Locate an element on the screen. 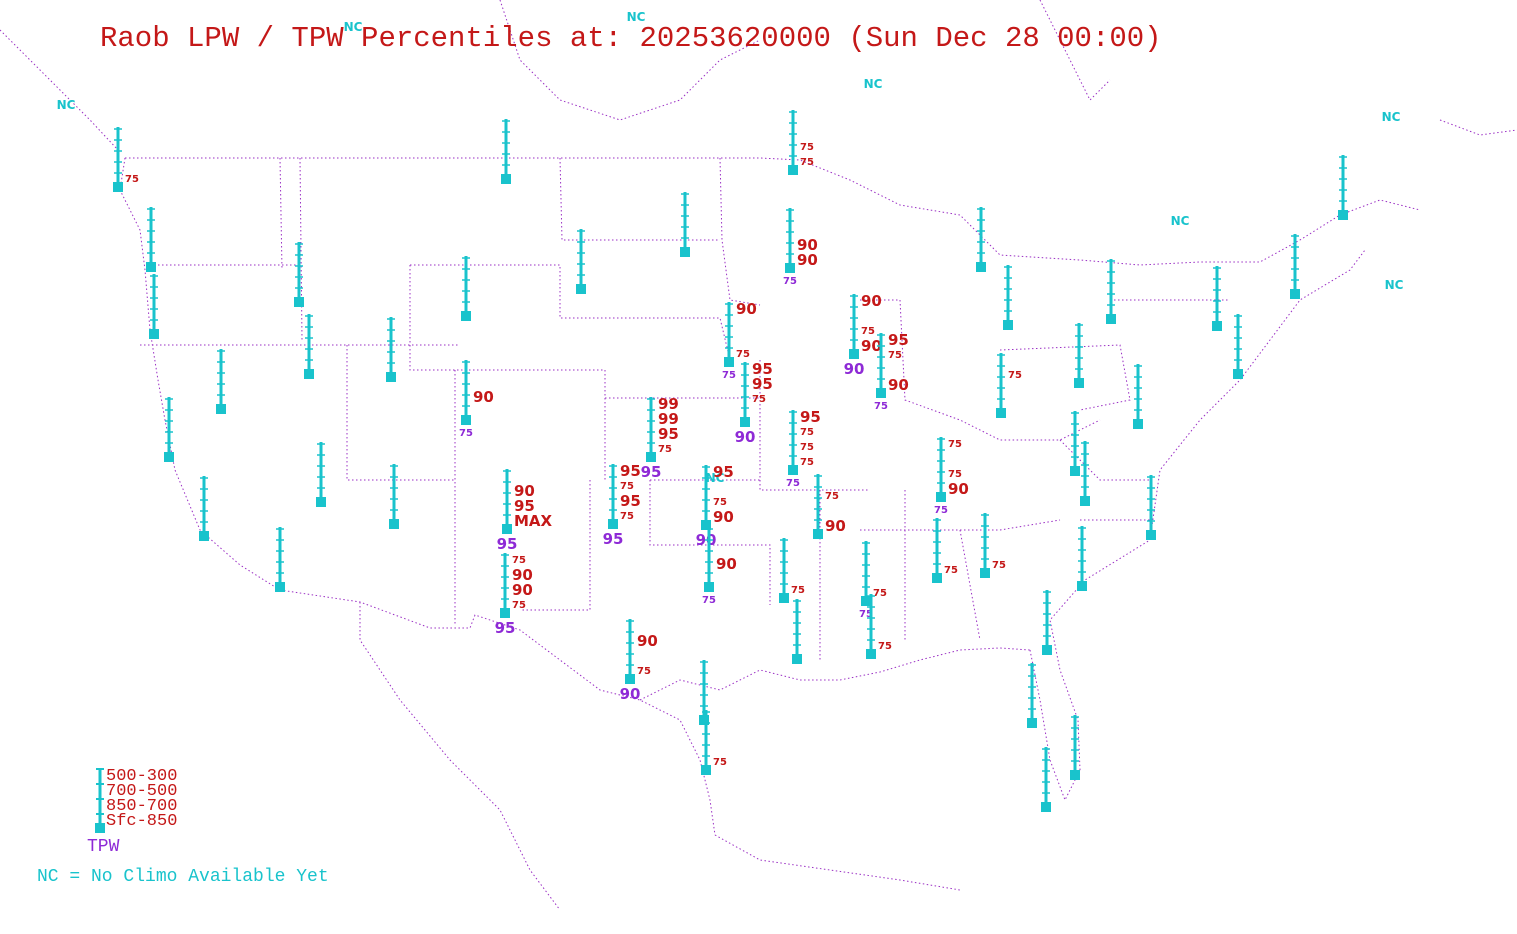 The width and height of the screenshot is (1517, 934). station: 90 75 90 is located at coordinates (639, 661).